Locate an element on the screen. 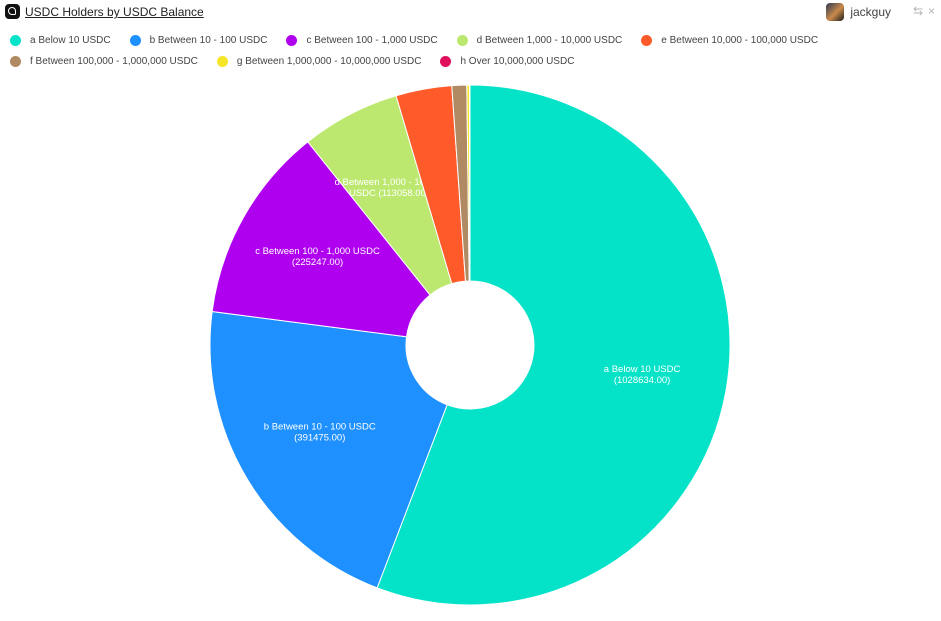 The width and height of the screenshot is (941, 621). legend-label: a Below 10 USDC is located at coordinates (70, 40).